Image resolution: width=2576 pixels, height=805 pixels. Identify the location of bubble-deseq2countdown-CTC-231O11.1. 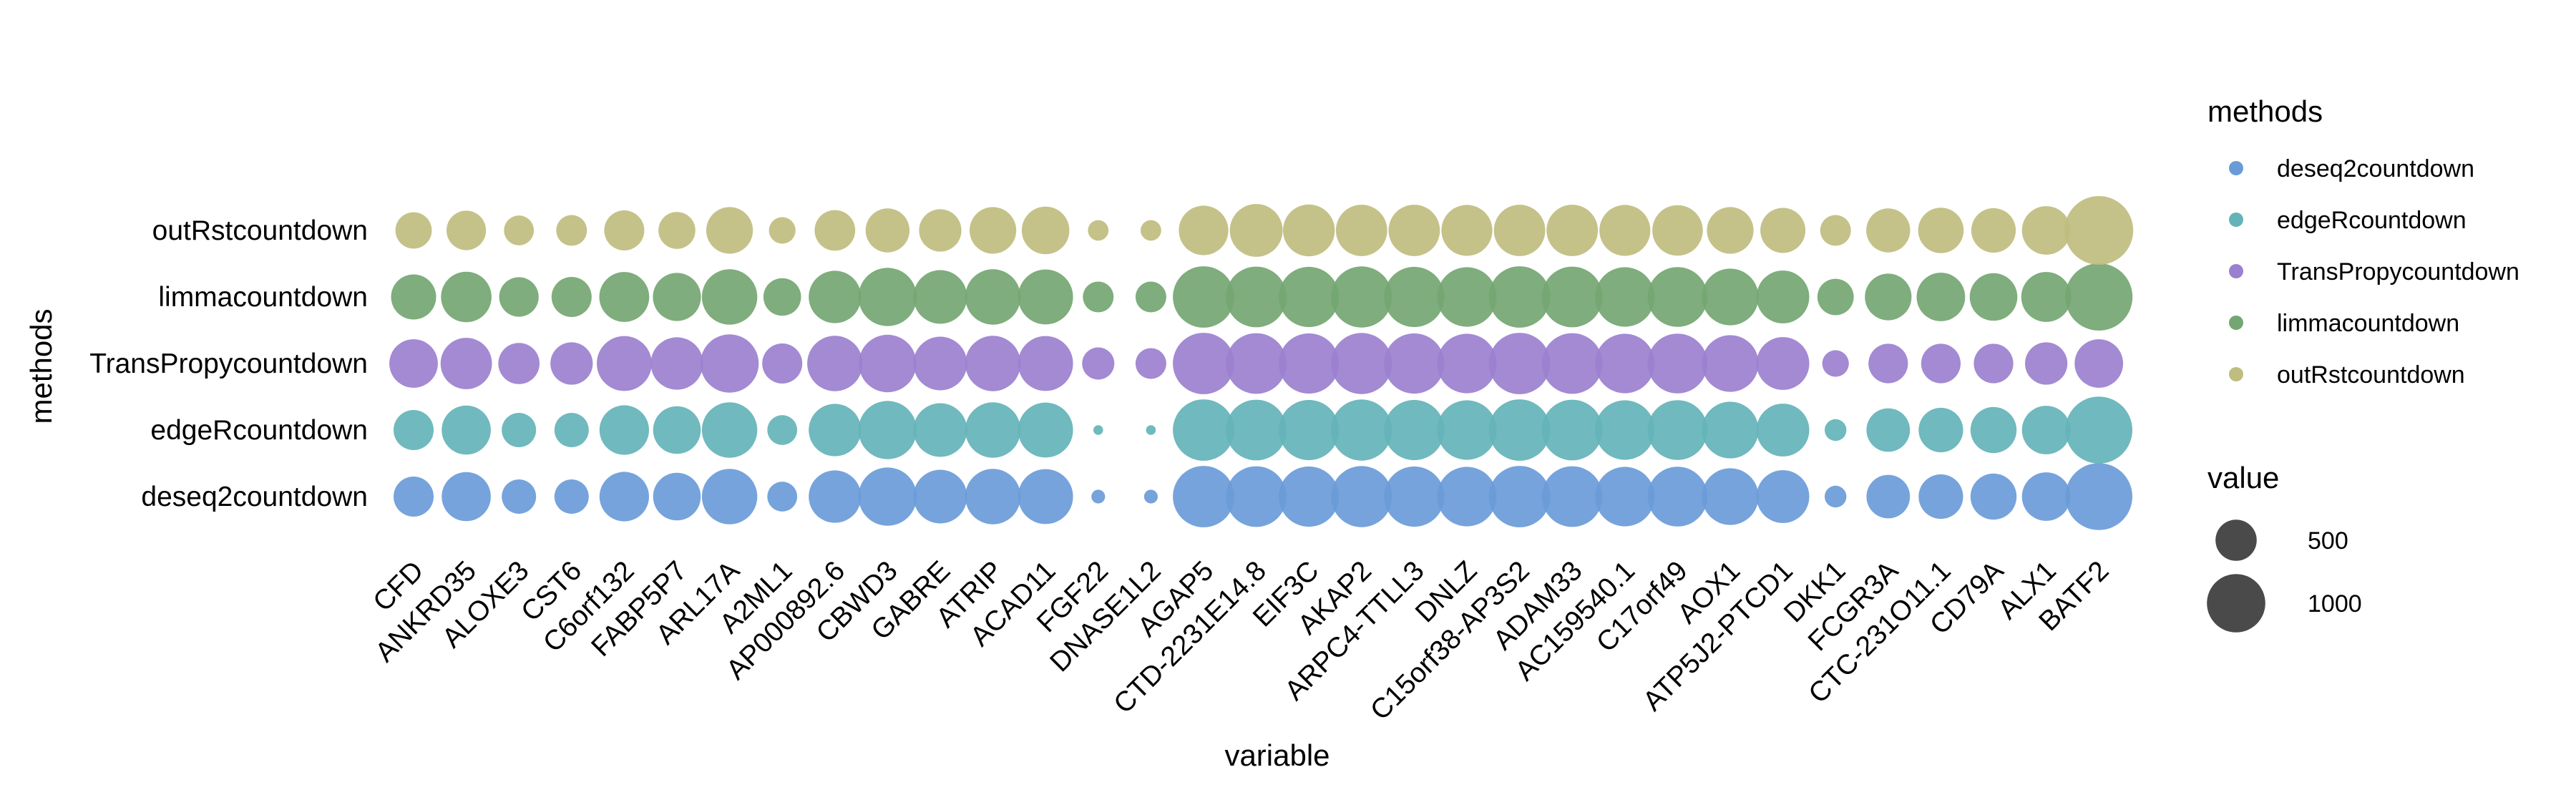
(1940, 496).